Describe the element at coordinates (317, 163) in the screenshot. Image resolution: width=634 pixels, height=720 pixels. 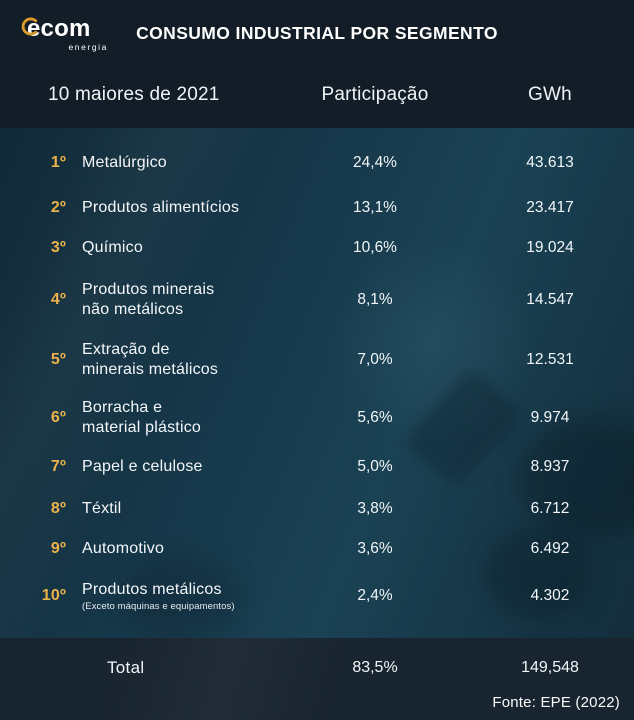
I see `table-row: 1º Metalúrgico 24,4% 43.613` at that location.